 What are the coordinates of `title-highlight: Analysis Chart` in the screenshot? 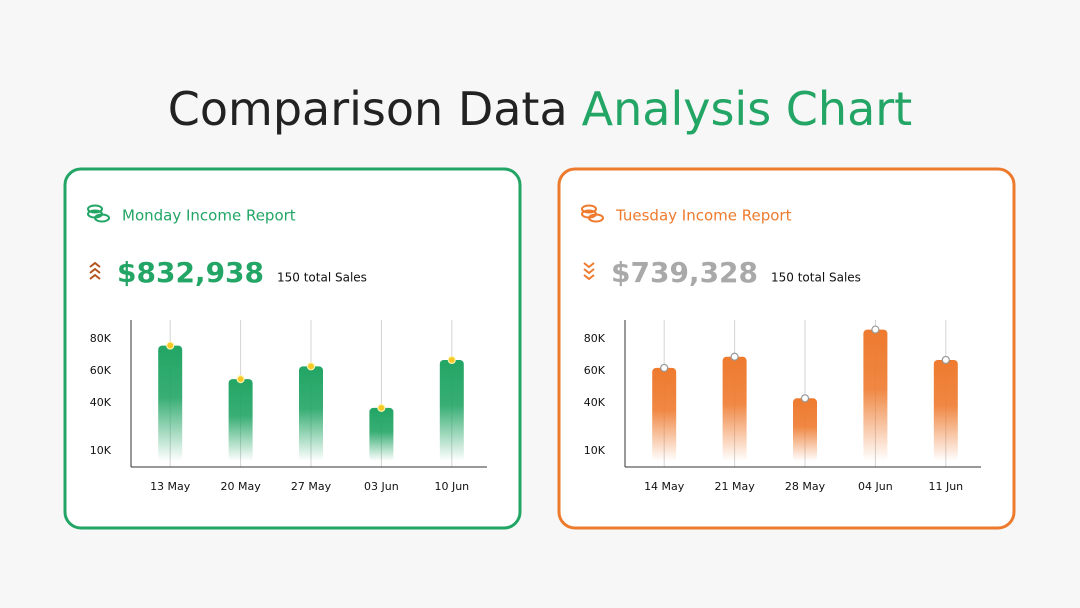 It's located at (747, 109).